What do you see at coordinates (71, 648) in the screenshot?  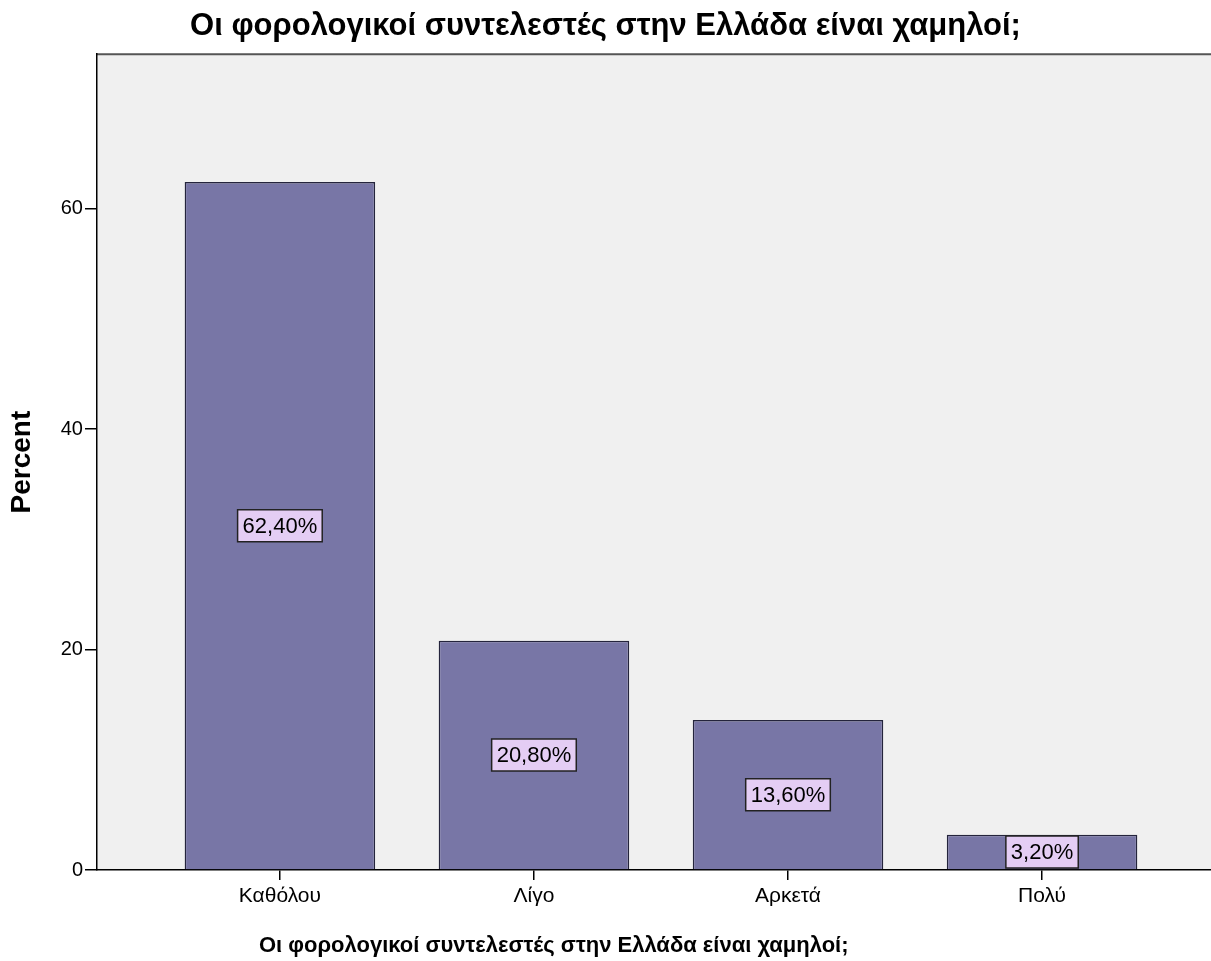 I see `y-tick-label: 20` at bounding box center [71, 648].